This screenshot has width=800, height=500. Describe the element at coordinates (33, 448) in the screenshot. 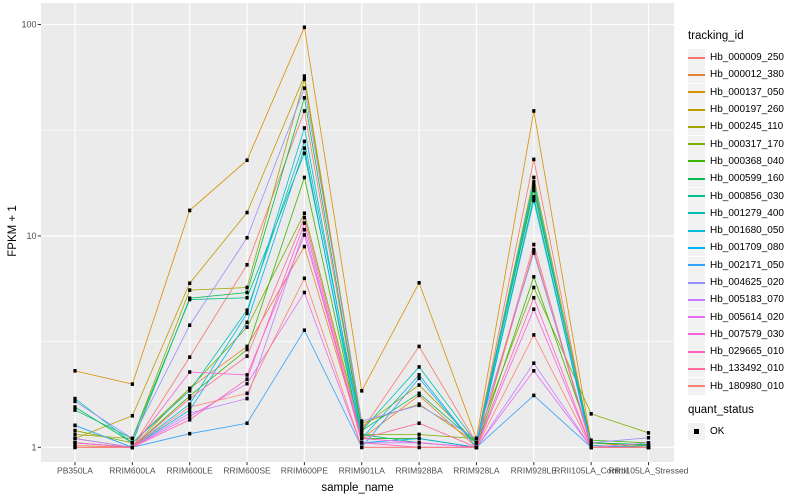

I see `y-tick-label: 1` at that location.